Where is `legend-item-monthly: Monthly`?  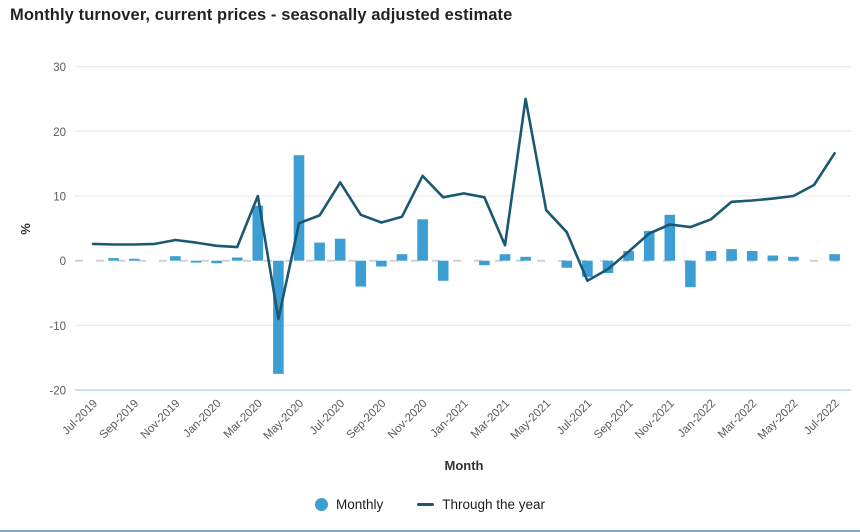
legend-item-monthly: Monthly is located at coordinates (349, 504).